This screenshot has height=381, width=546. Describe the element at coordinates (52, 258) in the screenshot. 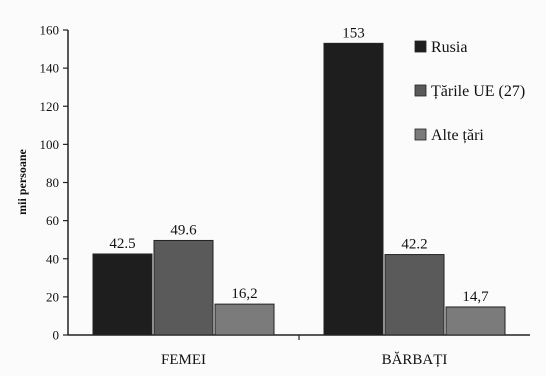

I see `y-tick-label: 40` at that location.